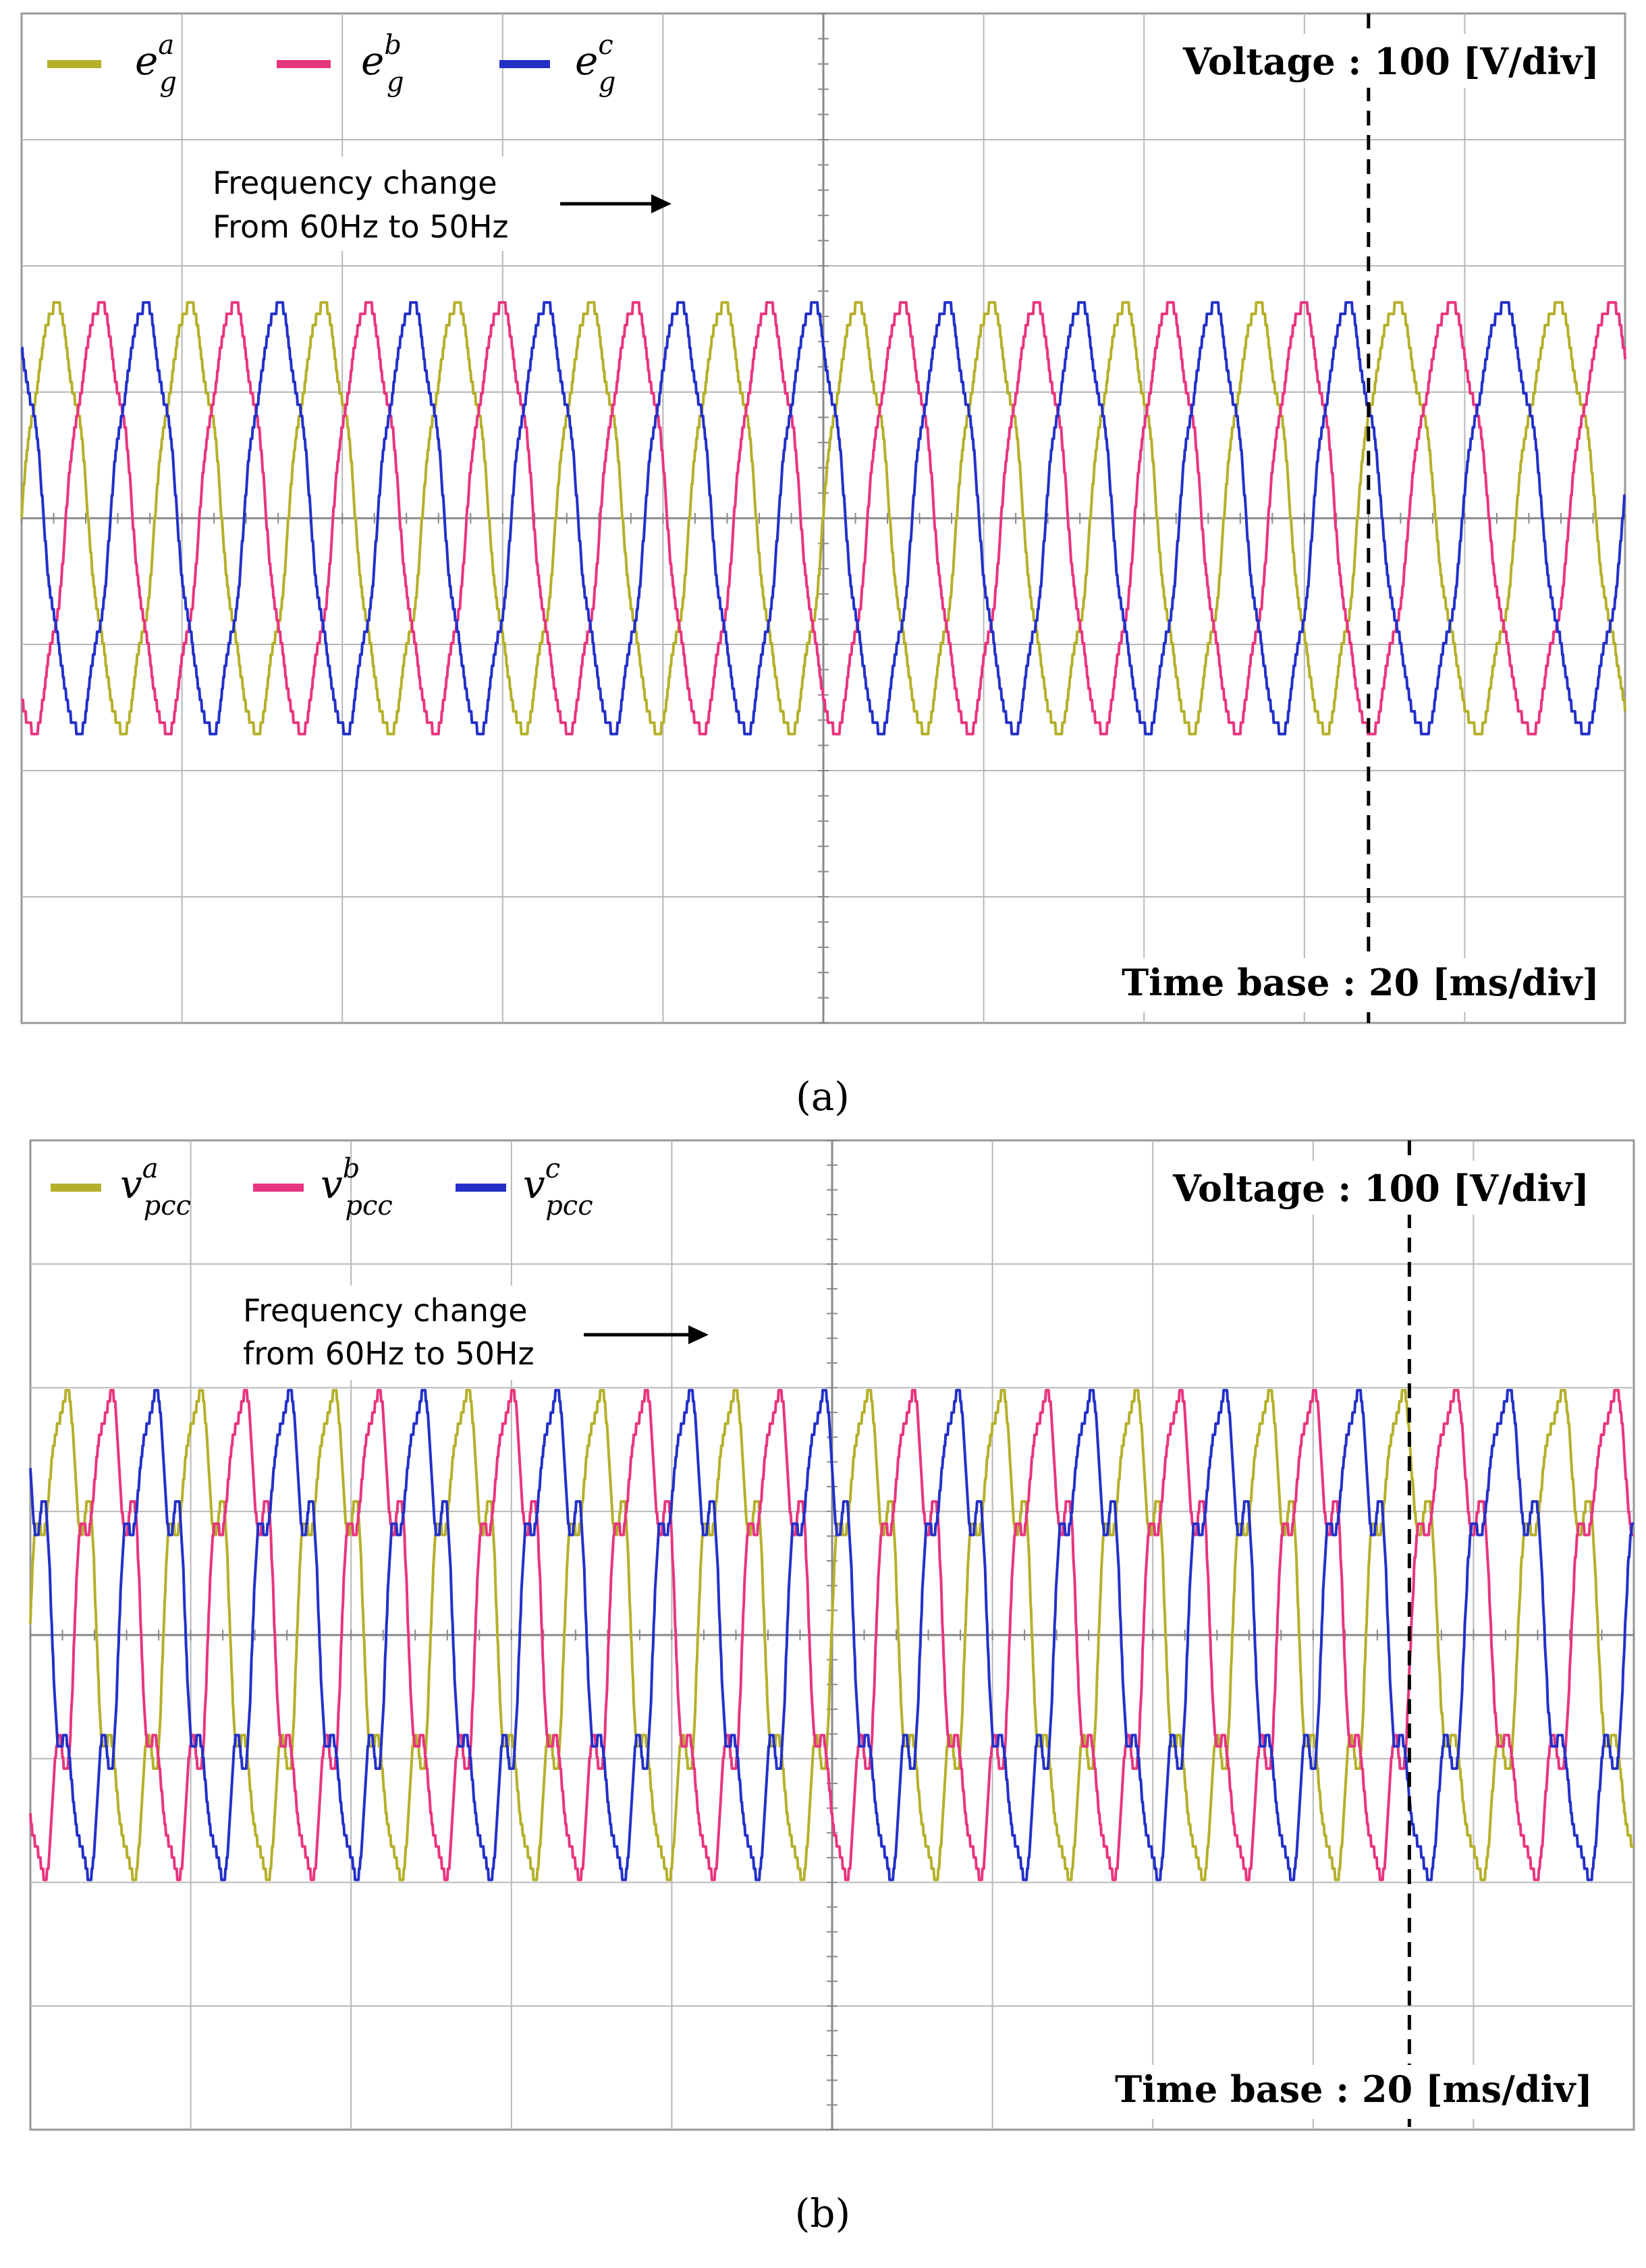 This screenshot has height=2268, width=1646. Describe the element at coordinates (155, 1187) in the screenshot. I see `legend-label-phase-a: va pcc` at that location.